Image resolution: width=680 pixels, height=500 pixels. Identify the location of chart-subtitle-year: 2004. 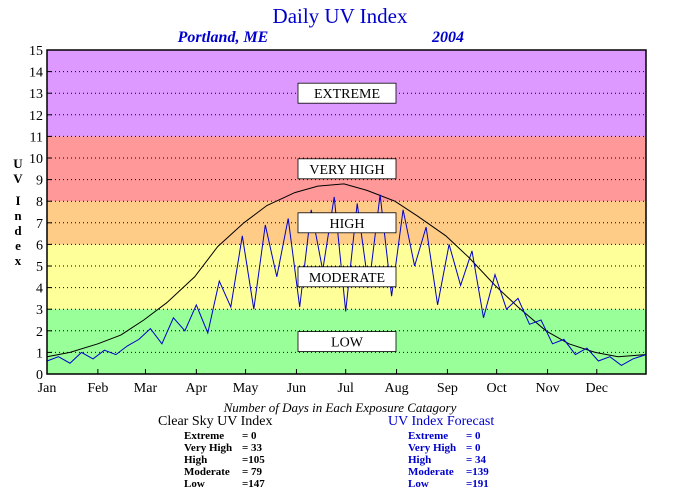
(447, 37).